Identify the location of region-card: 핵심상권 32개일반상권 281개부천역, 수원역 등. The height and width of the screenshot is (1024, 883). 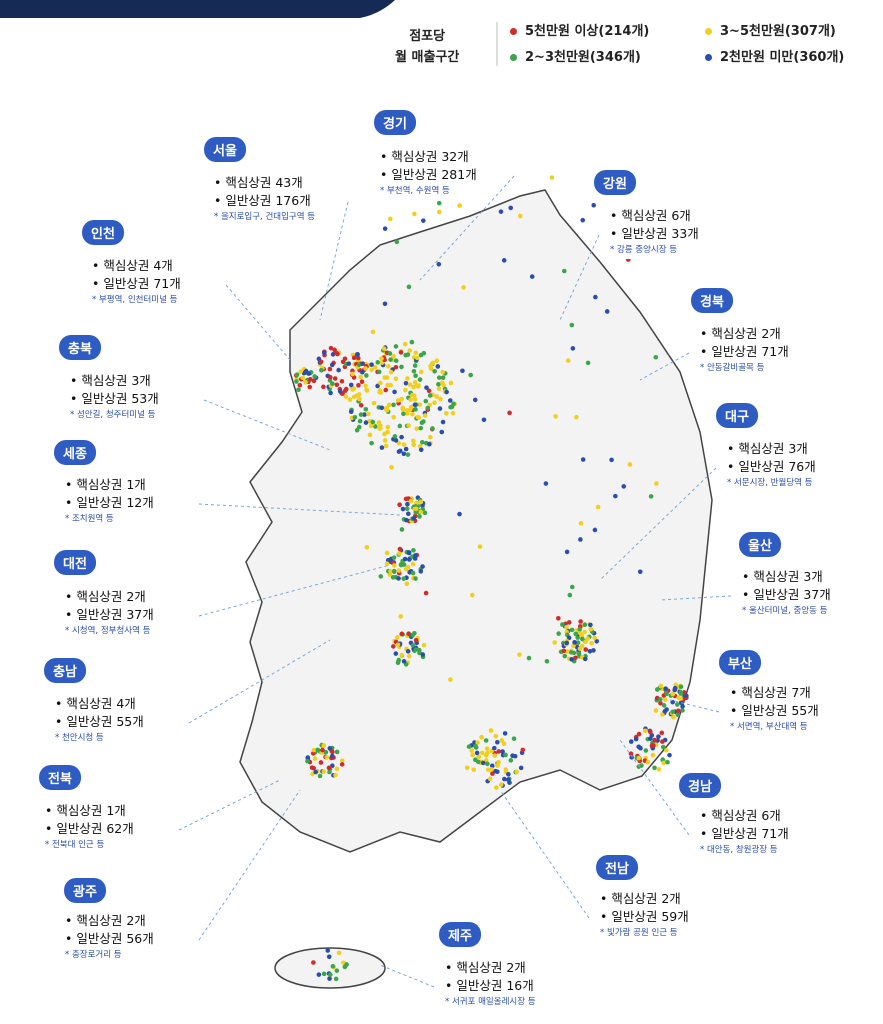
(428, 173).